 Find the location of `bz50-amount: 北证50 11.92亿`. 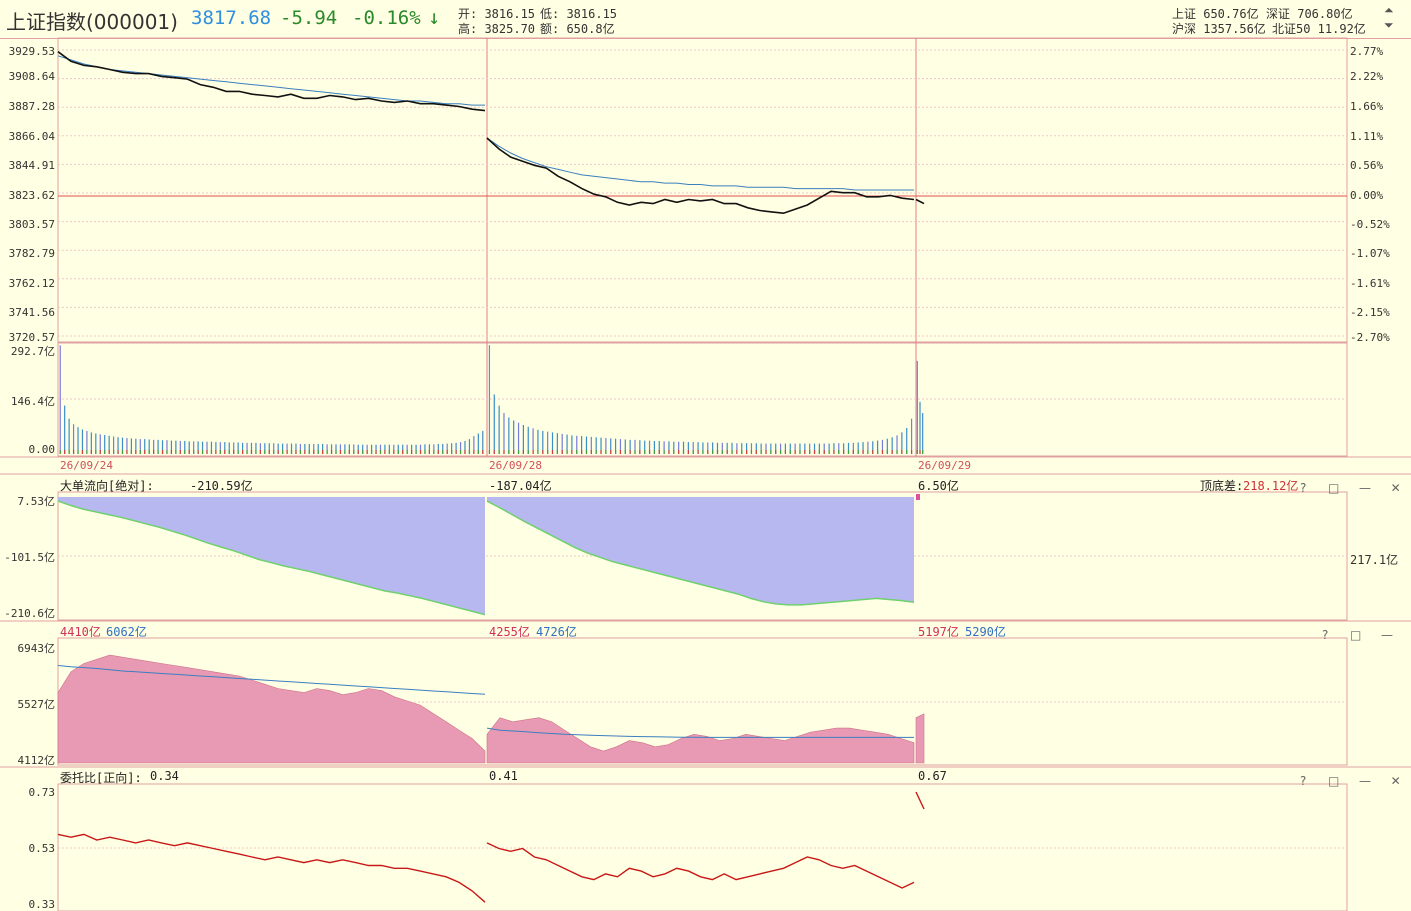

bz50-amount: 北证50 11.92亿 is located at coordinates (1319, 29).